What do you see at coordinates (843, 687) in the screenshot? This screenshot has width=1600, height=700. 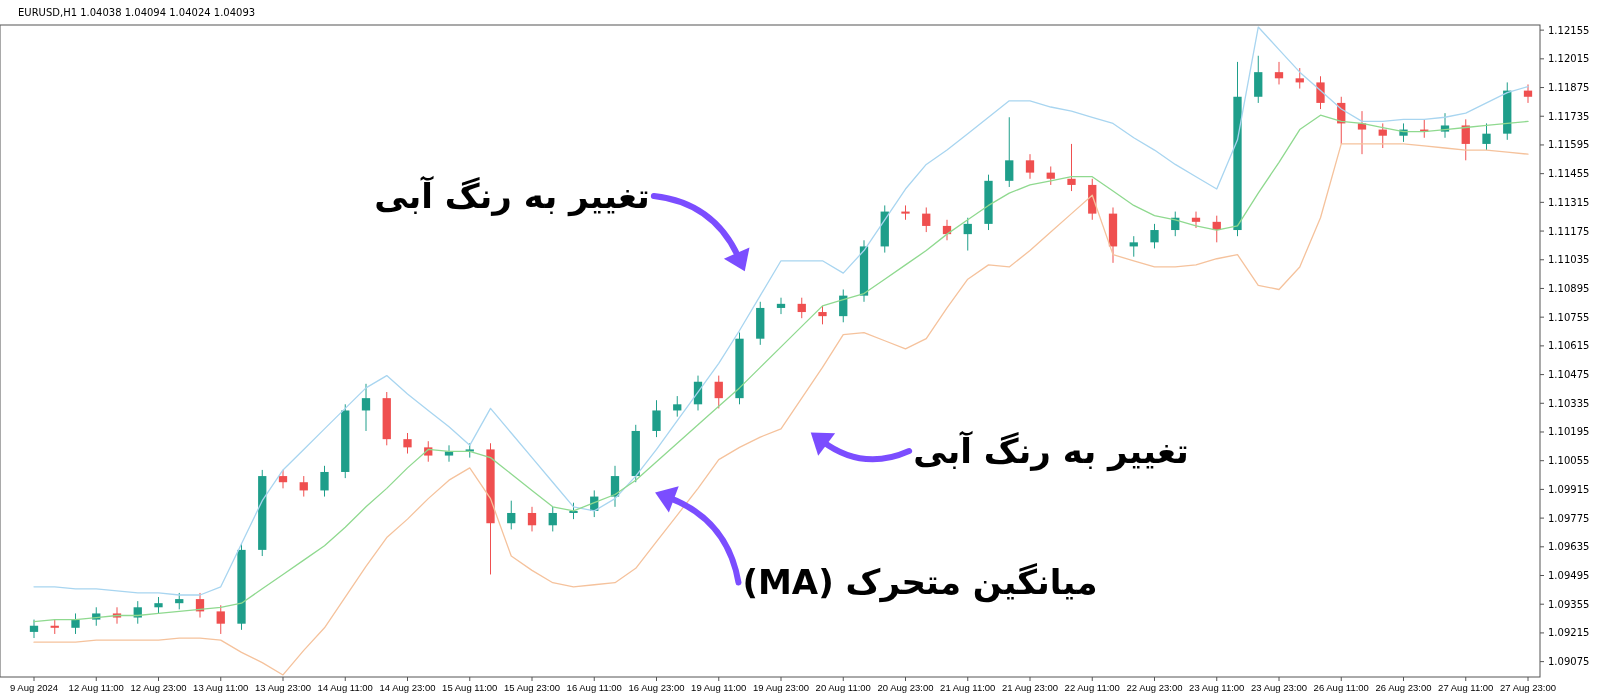 I see `x-tick-label: 20 Aug 11:00` at bounding box center [843, 687].